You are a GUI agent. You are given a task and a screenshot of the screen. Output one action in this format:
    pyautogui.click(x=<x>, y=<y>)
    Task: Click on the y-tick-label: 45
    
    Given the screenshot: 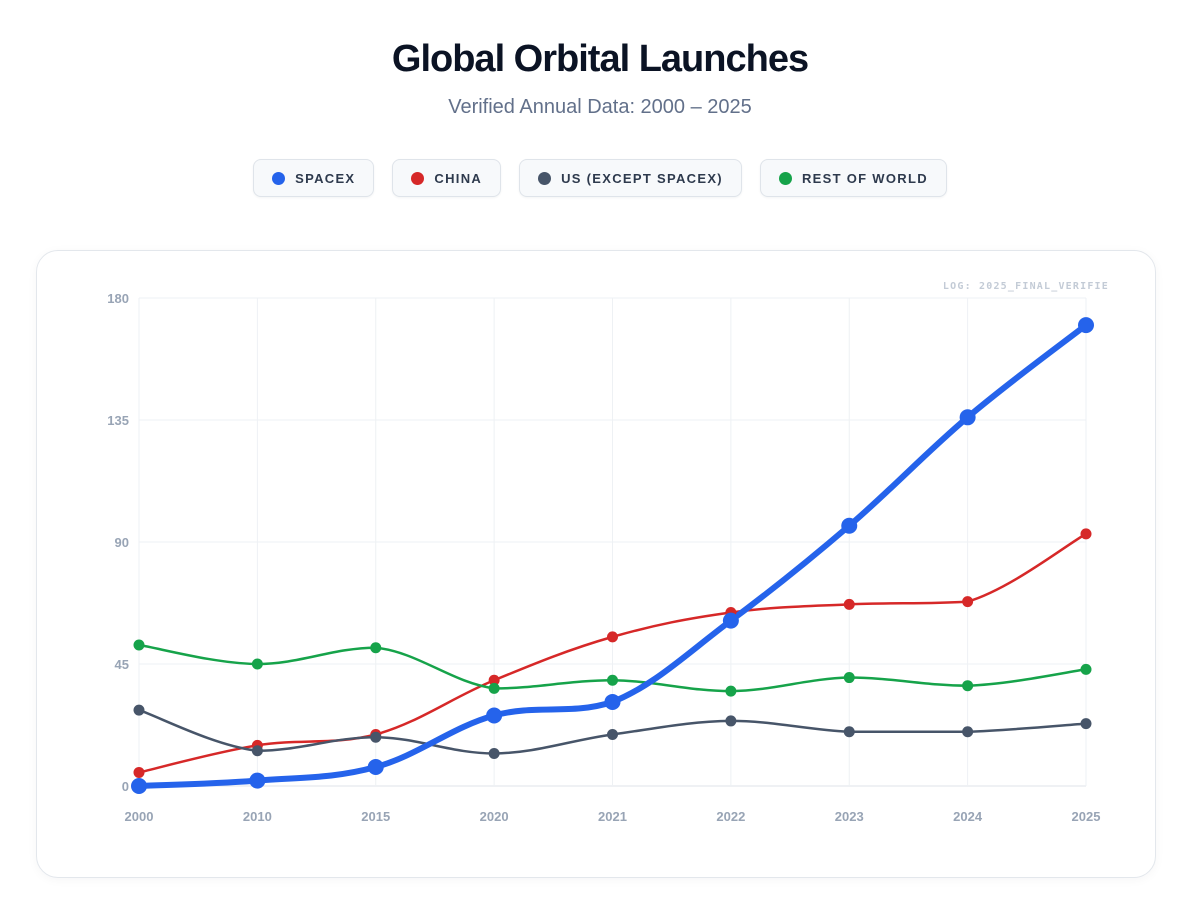 What is the action you would take?
    pyautogui.click(x=122, y=664)
    